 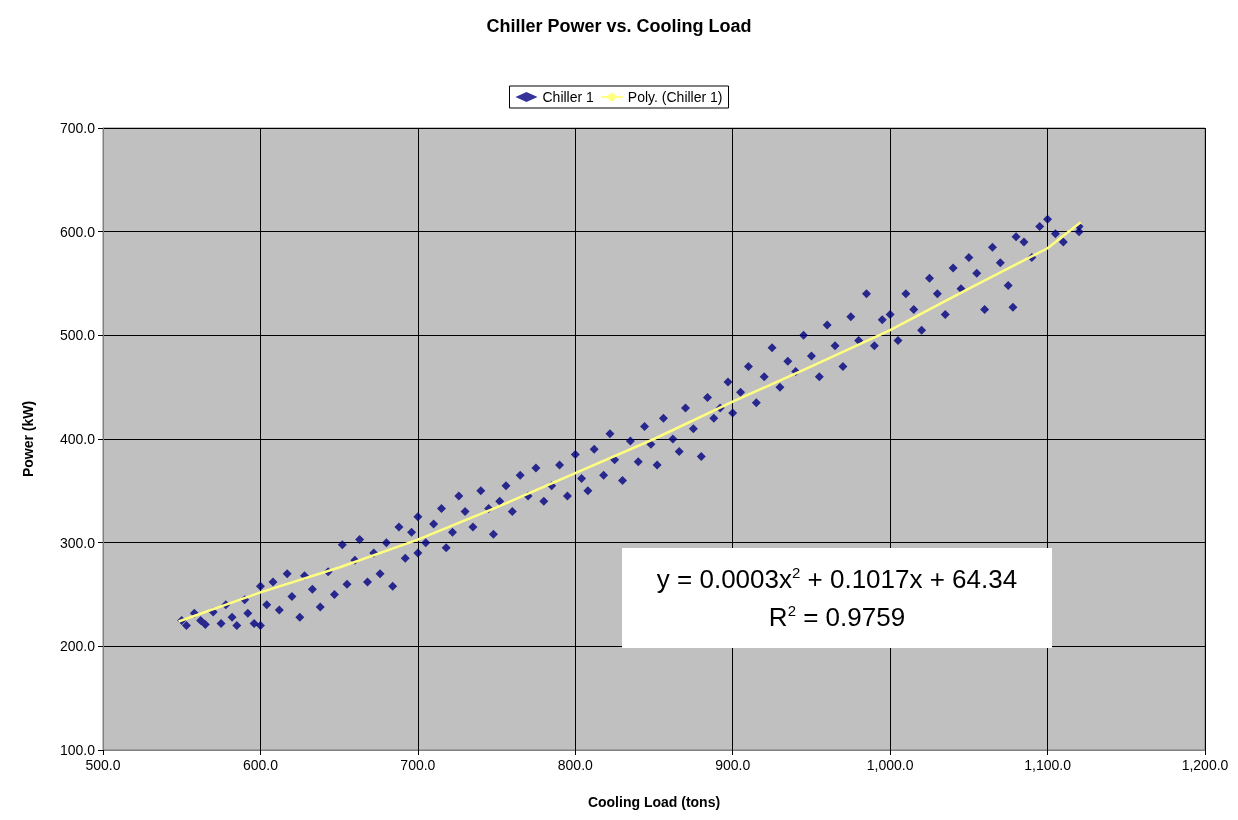 I want to click on x-tick-label: 600.0, so click(x=260, y=765).